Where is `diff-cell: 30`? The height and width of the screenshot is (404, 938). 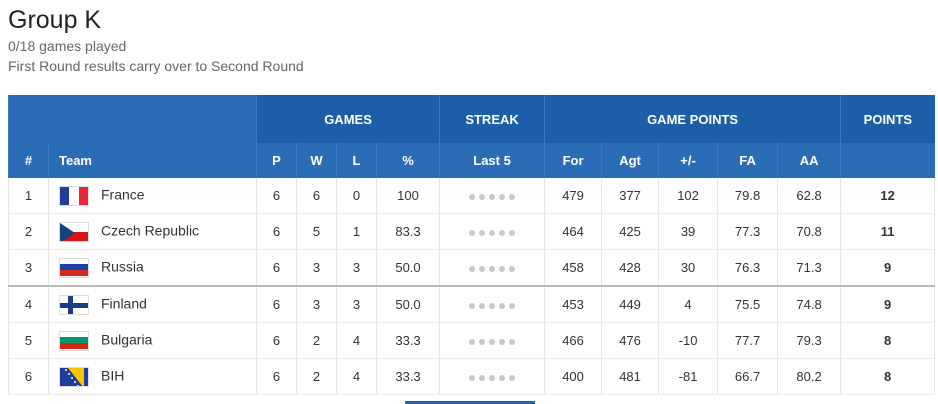 diff-cell: 30 is located at coordinates (688, 268).